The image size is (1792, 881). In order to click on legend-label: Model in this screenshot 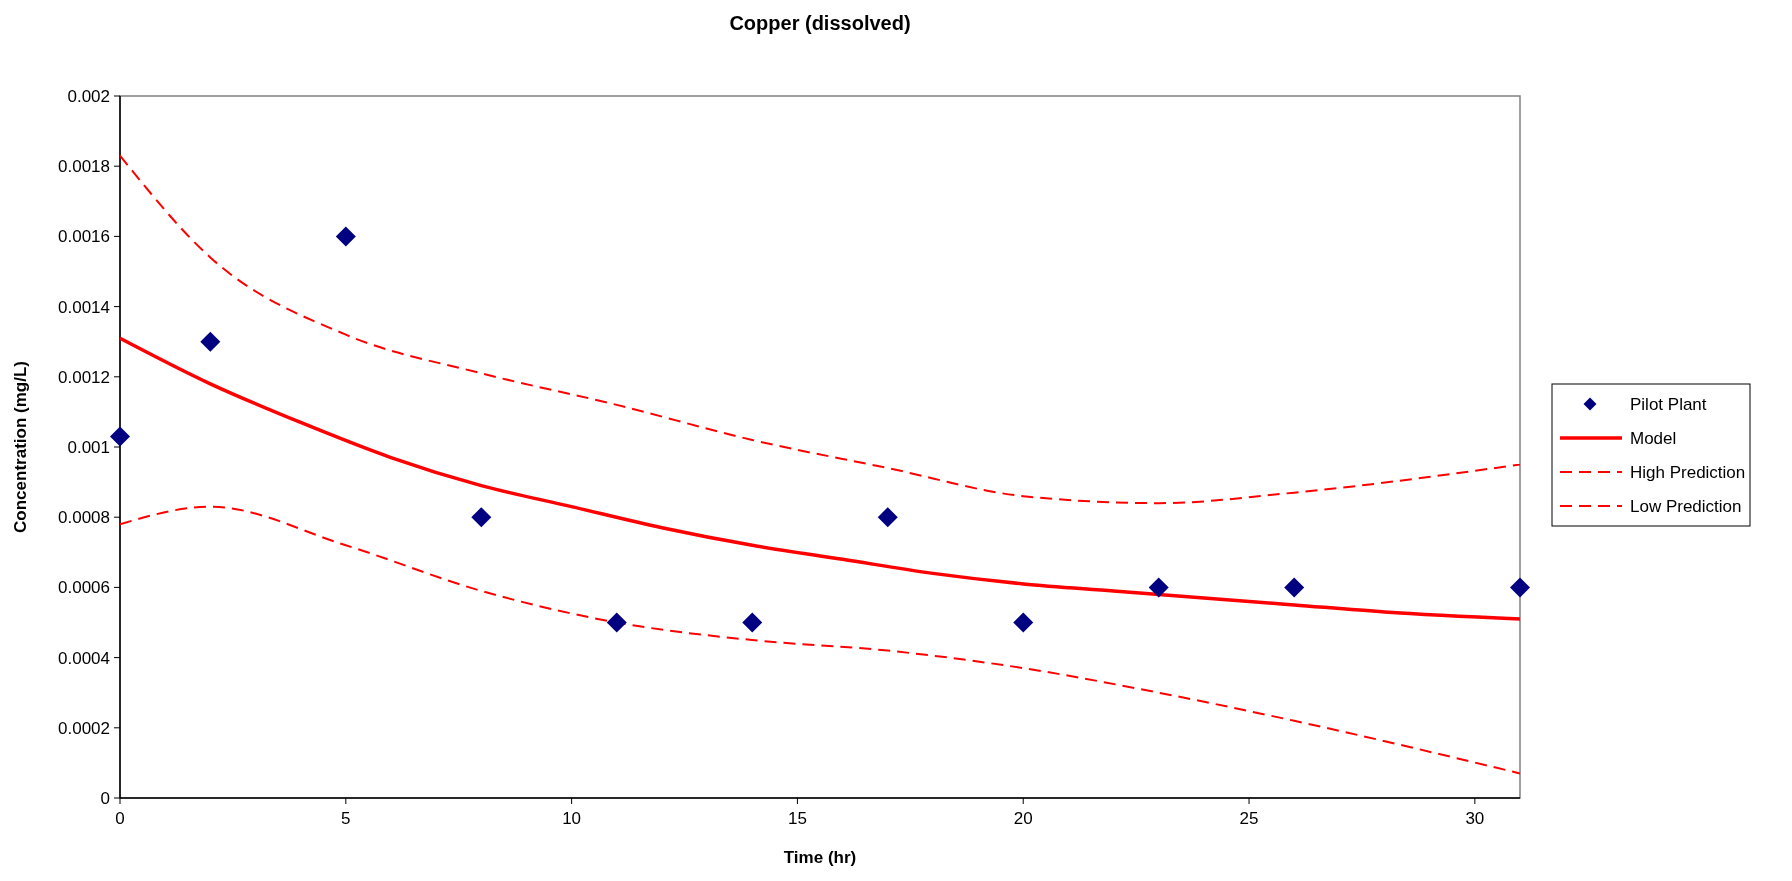, I will do `click(1653, 438)`.